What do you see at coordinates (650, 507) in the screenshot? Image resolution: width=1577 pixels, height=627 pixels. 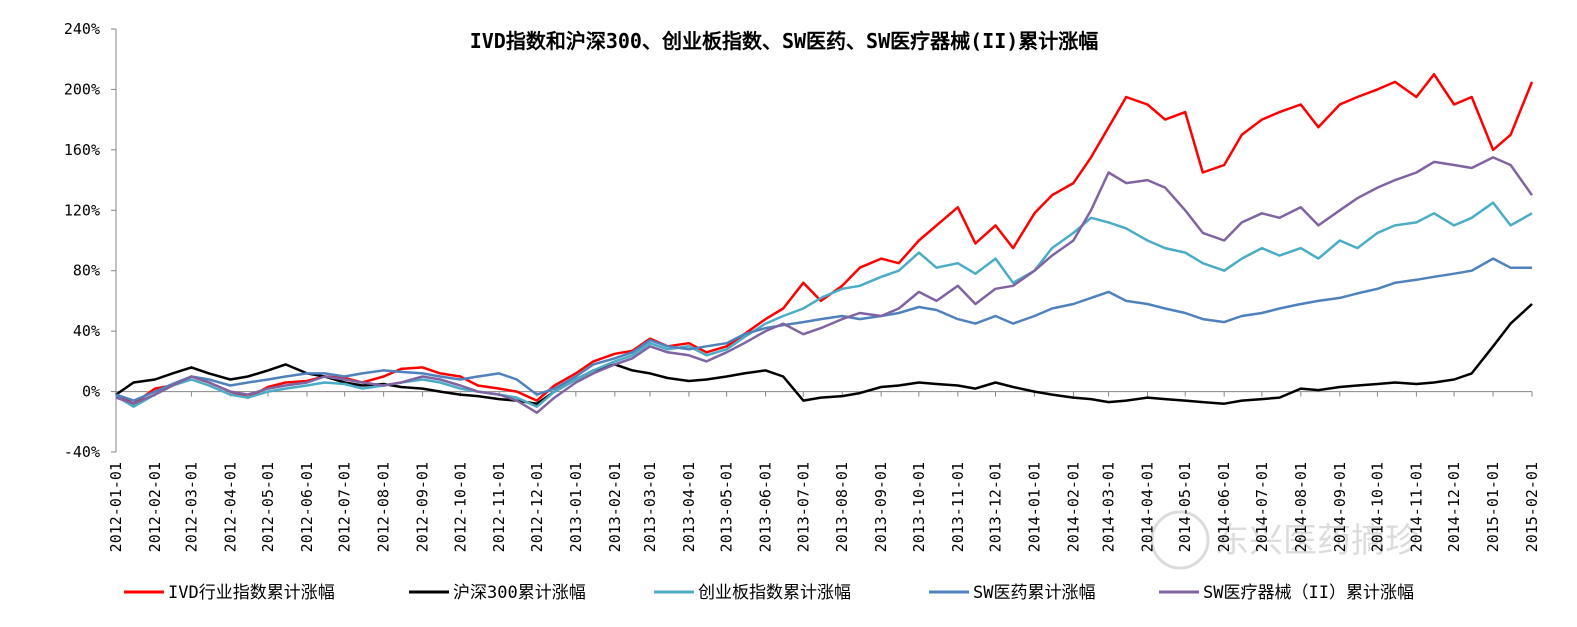 I see `x-tick-label: 2013-03-01` at bounding box center [650, 507].